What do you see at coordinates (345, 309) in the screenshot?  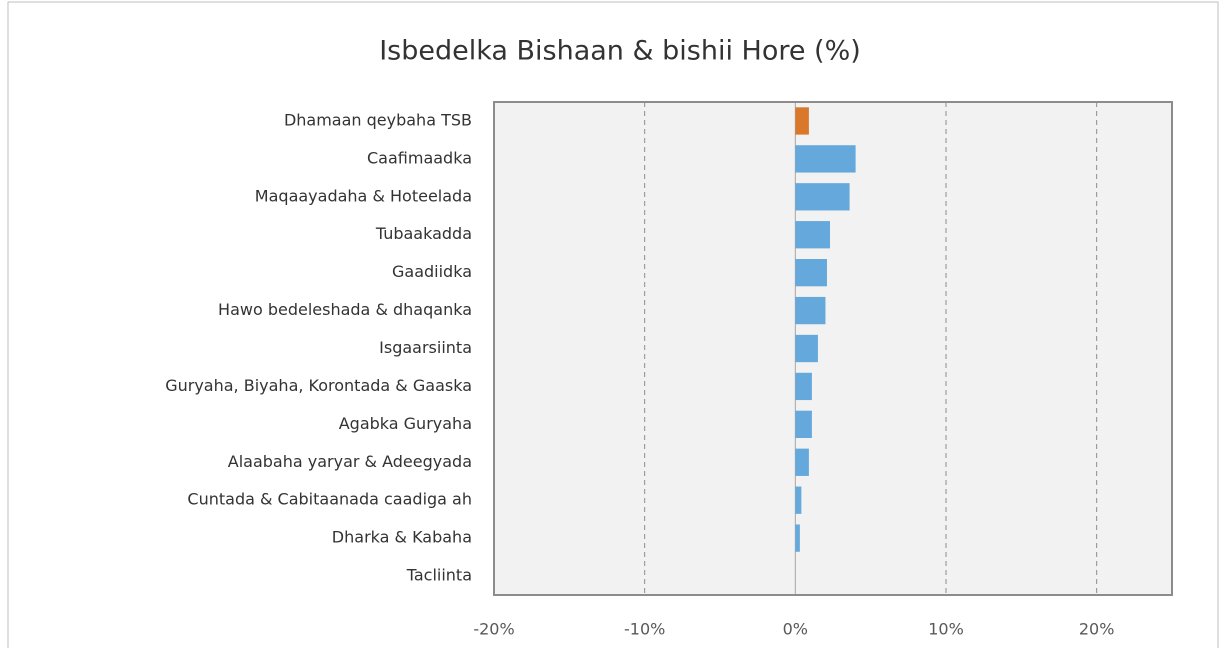 I see `y-tick-label: Hawo bedeleshada & dhaqanka` at bounding box center [345, 309].